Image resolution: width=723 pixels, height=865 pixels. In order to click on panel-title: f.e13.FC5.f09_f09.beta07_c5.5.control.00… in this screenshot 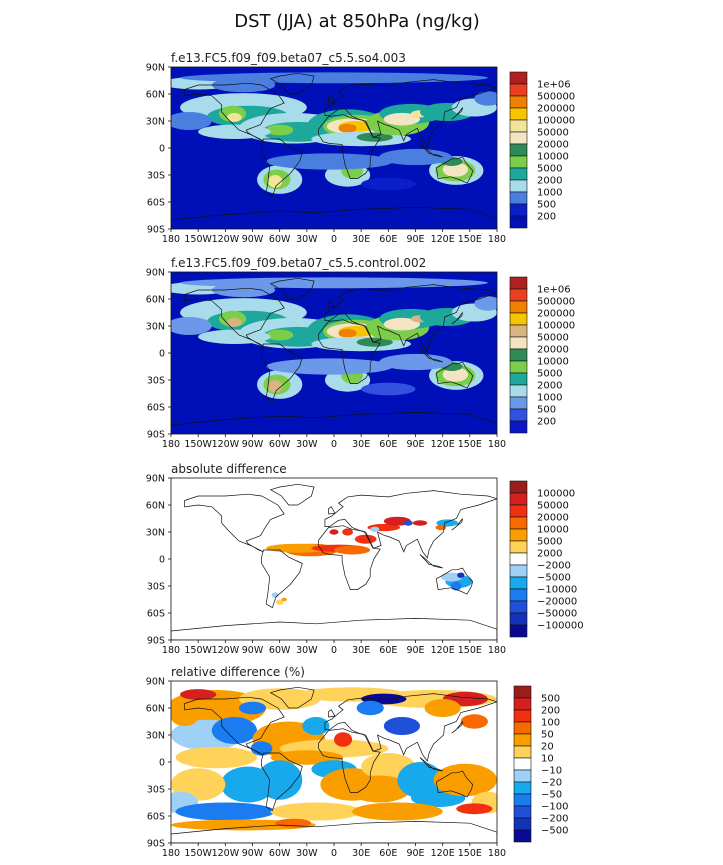, I will do `click(298, 263)`.